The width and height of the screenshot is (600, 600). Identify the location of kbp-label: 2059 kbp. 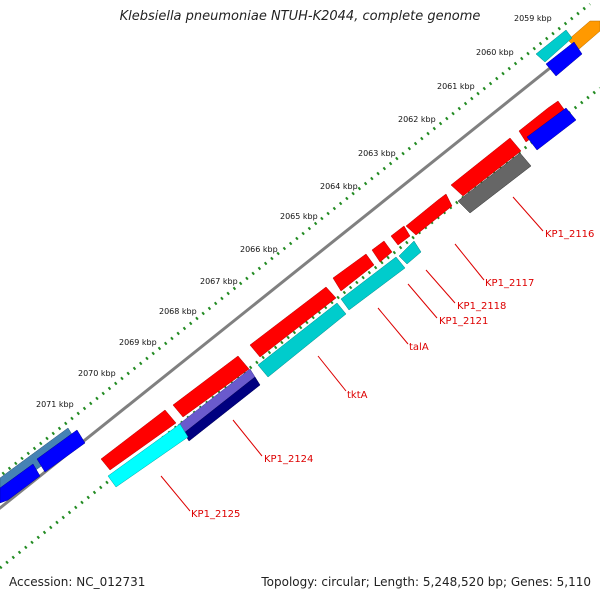
(533, 18).